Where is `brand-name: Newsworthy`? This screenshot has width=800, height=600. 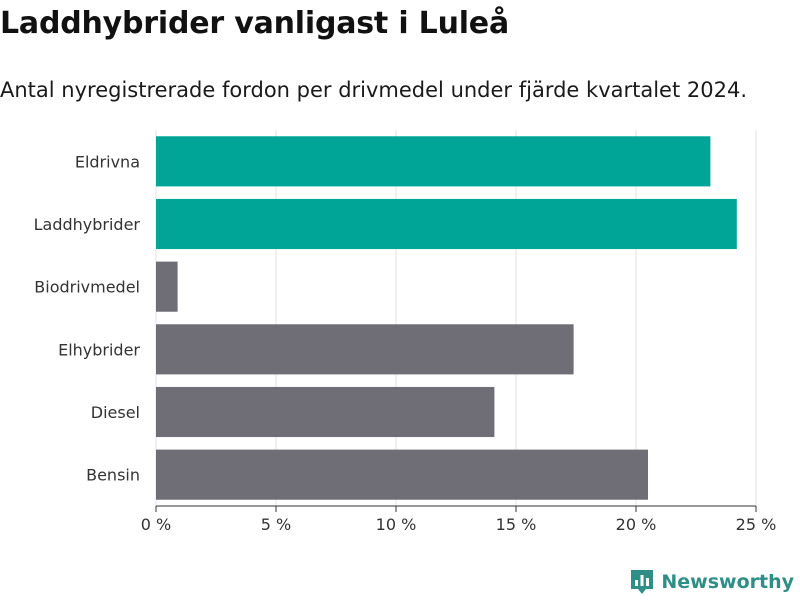
brand-name: Newsworthy is located at coordinates (727, 582).